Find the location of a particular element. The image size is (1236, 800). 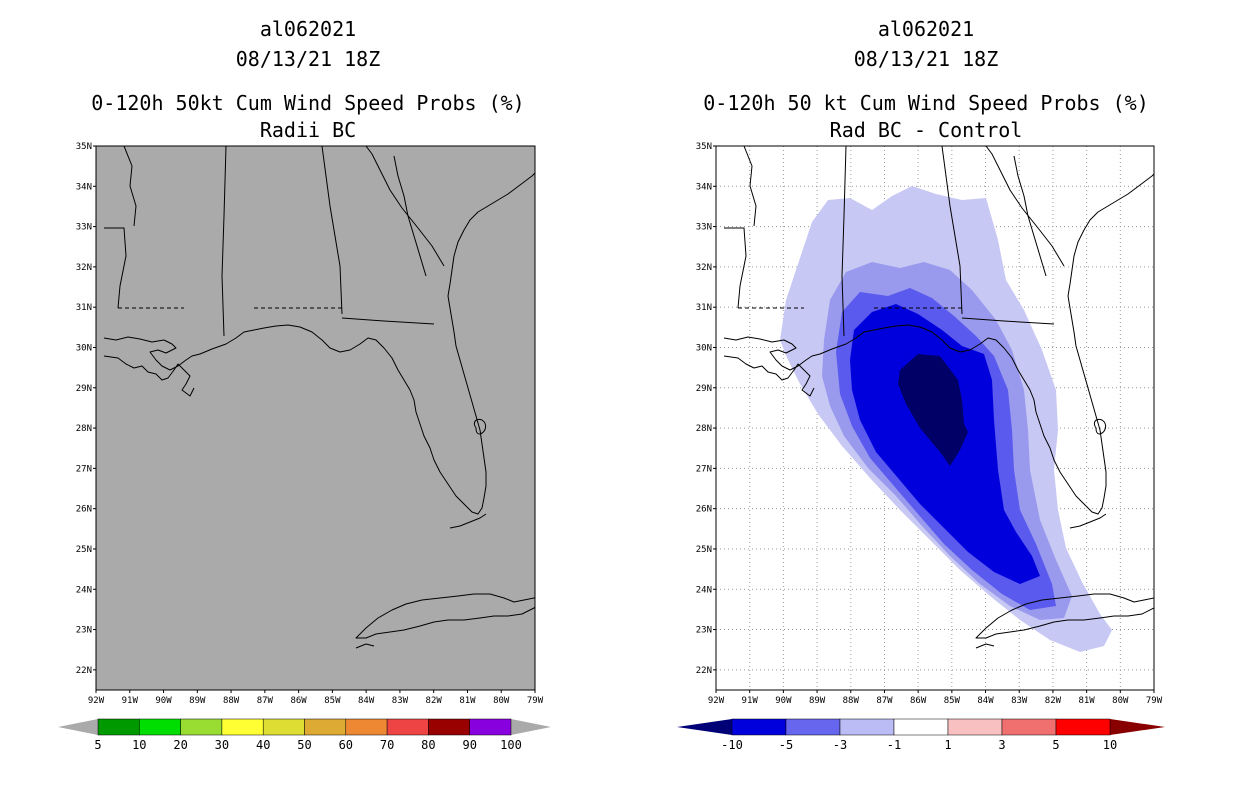

right-title-date: 08/13/21 18Z is located at coordinates (926, 59).